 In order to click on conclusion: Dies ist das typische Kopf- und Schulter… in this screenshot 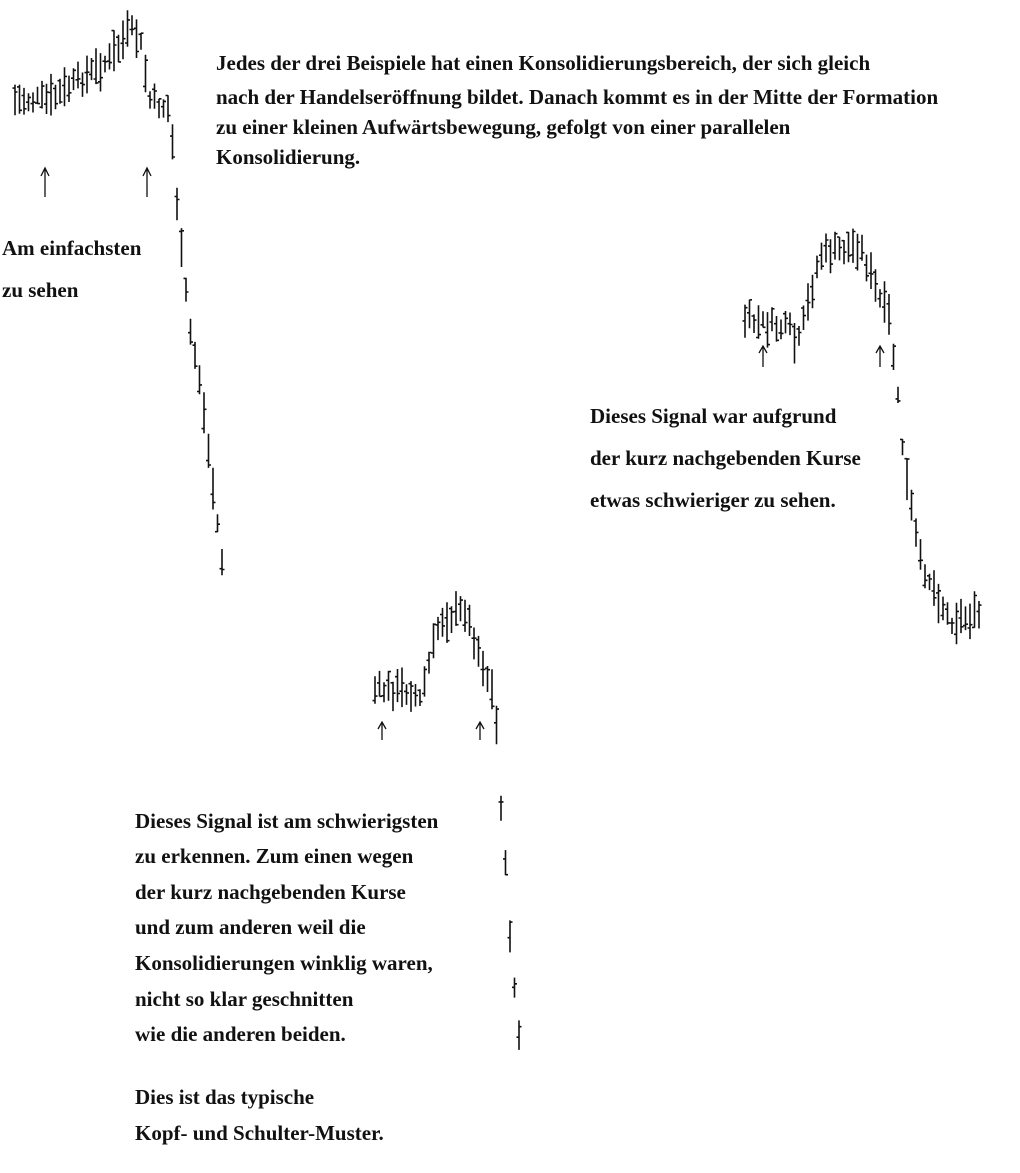, I will do `click(259, 1115)`.